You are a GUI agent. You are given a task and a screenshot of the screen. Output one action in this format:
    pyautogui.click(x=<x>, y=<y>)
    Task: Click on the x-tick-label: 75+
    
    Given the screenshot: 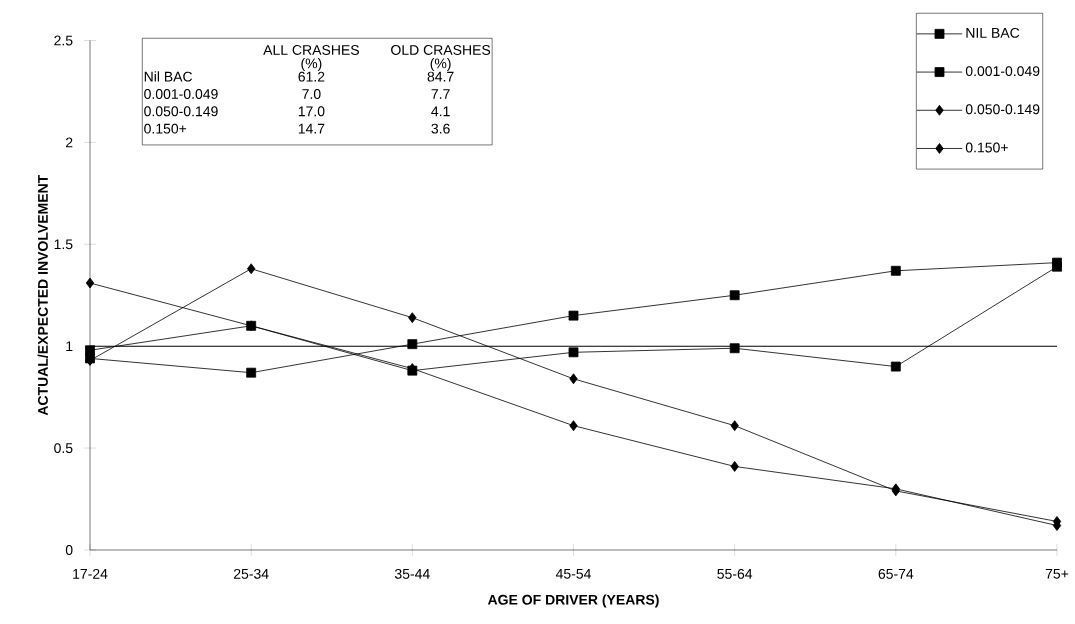 What is the action you would take?
    pyautogui.click(x=1057, y=573)
    